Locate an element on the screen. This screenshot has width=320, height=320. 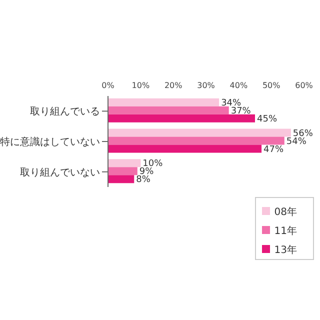
y-tick-label: 取り組んでいない is located at coordinates (60, 172).